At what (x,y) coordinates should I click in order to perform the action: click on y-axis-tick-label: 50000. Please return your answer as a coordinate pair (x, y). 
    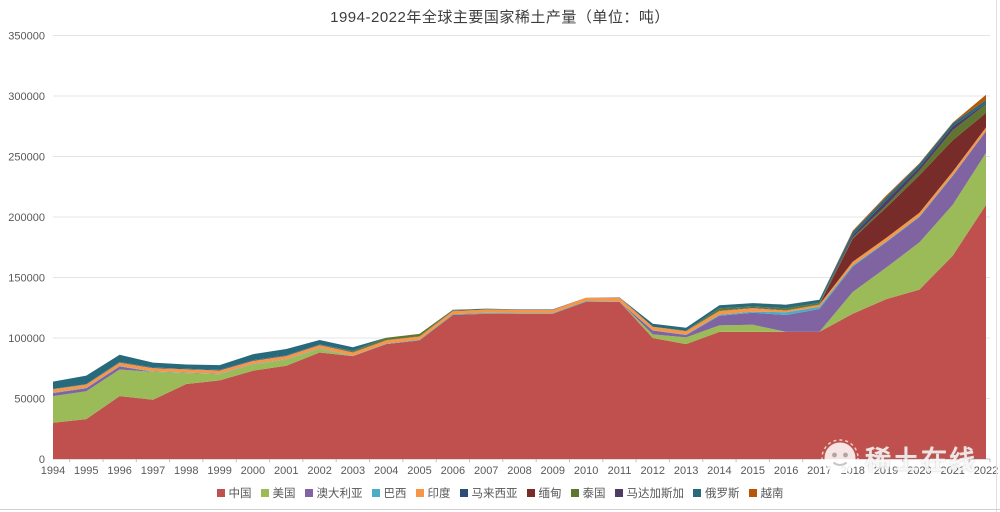
    Looking at the image, I should click on (29, 400).